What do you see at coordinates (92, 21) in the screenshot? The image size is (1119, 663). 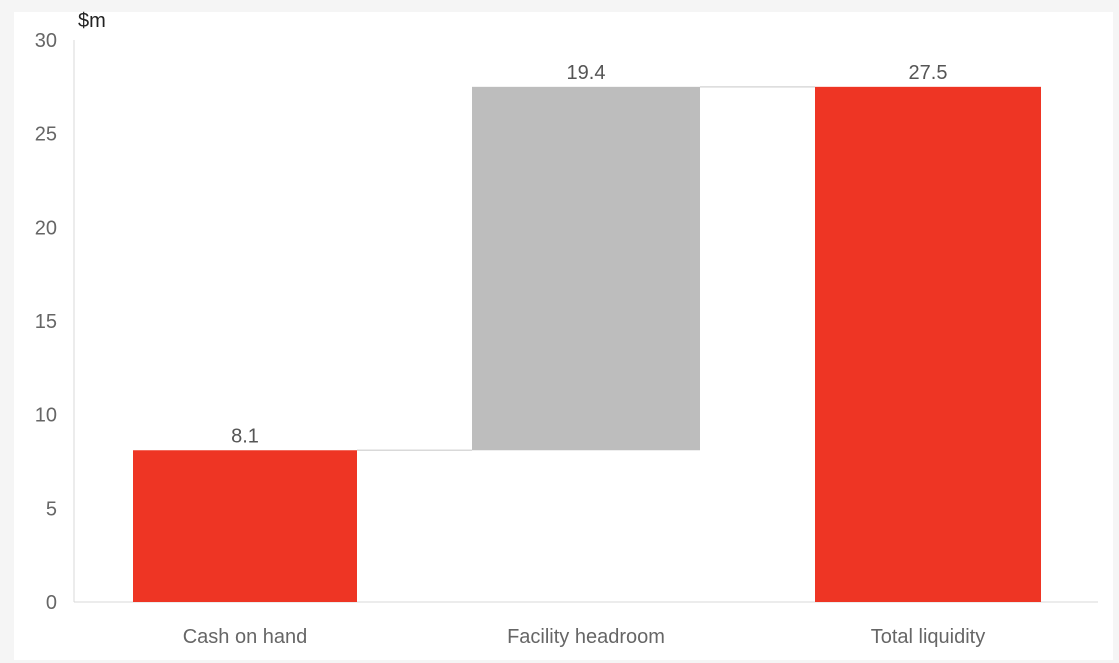 I see `y-axis-unit-label: $m` at bounding box center [92, 21].